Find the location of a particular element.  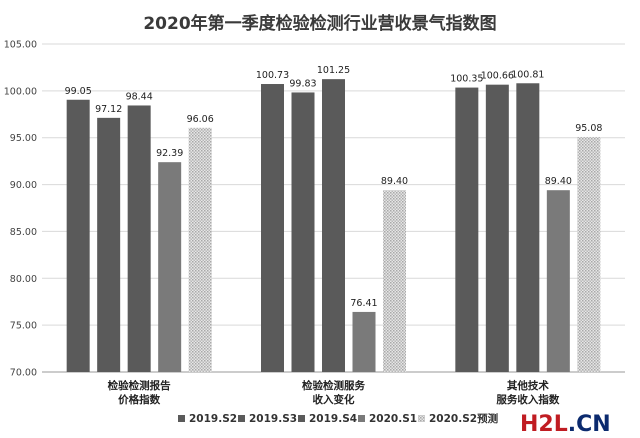

data-label: 97.12 is located at coordinates (108, 109).